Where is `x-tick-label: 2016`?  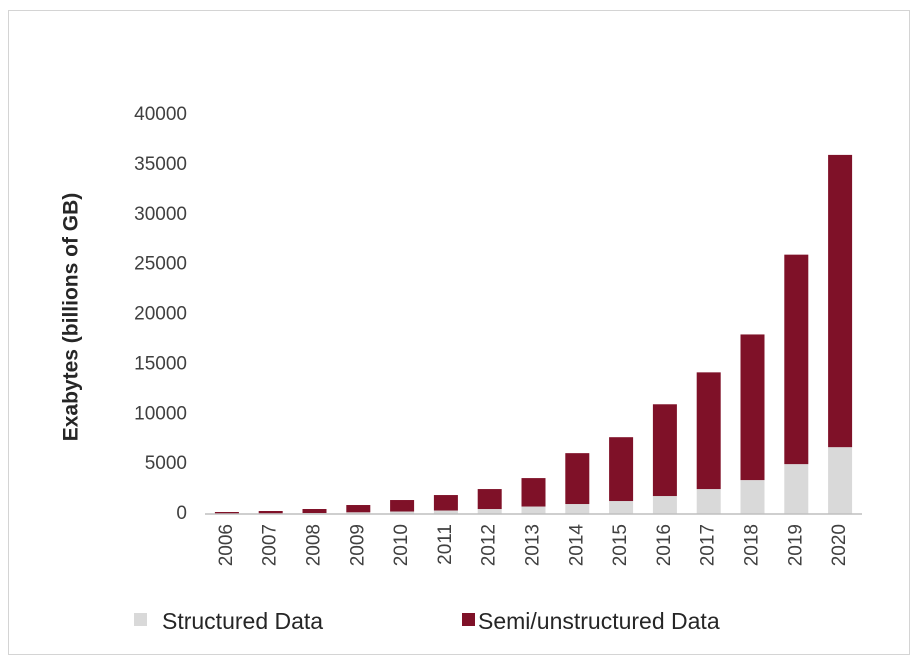
x-tick-label: 2016 is located at coordinates (664, 545).